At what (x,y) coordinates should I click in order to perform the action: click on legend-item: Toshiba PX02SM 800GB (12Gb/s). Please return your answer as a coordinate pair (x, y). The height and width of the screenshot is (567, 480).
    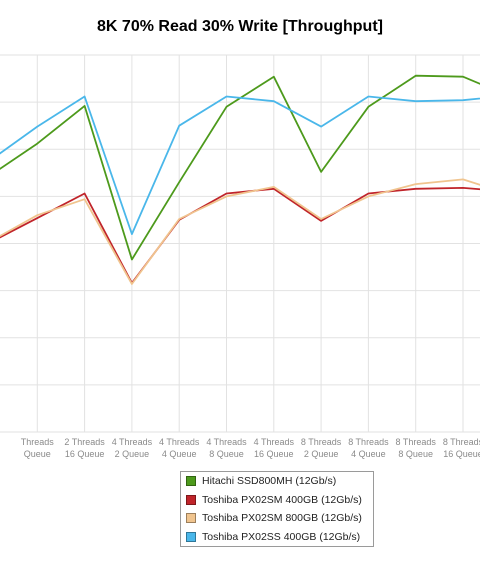
    Looking at the image, I should click on (277, 518).